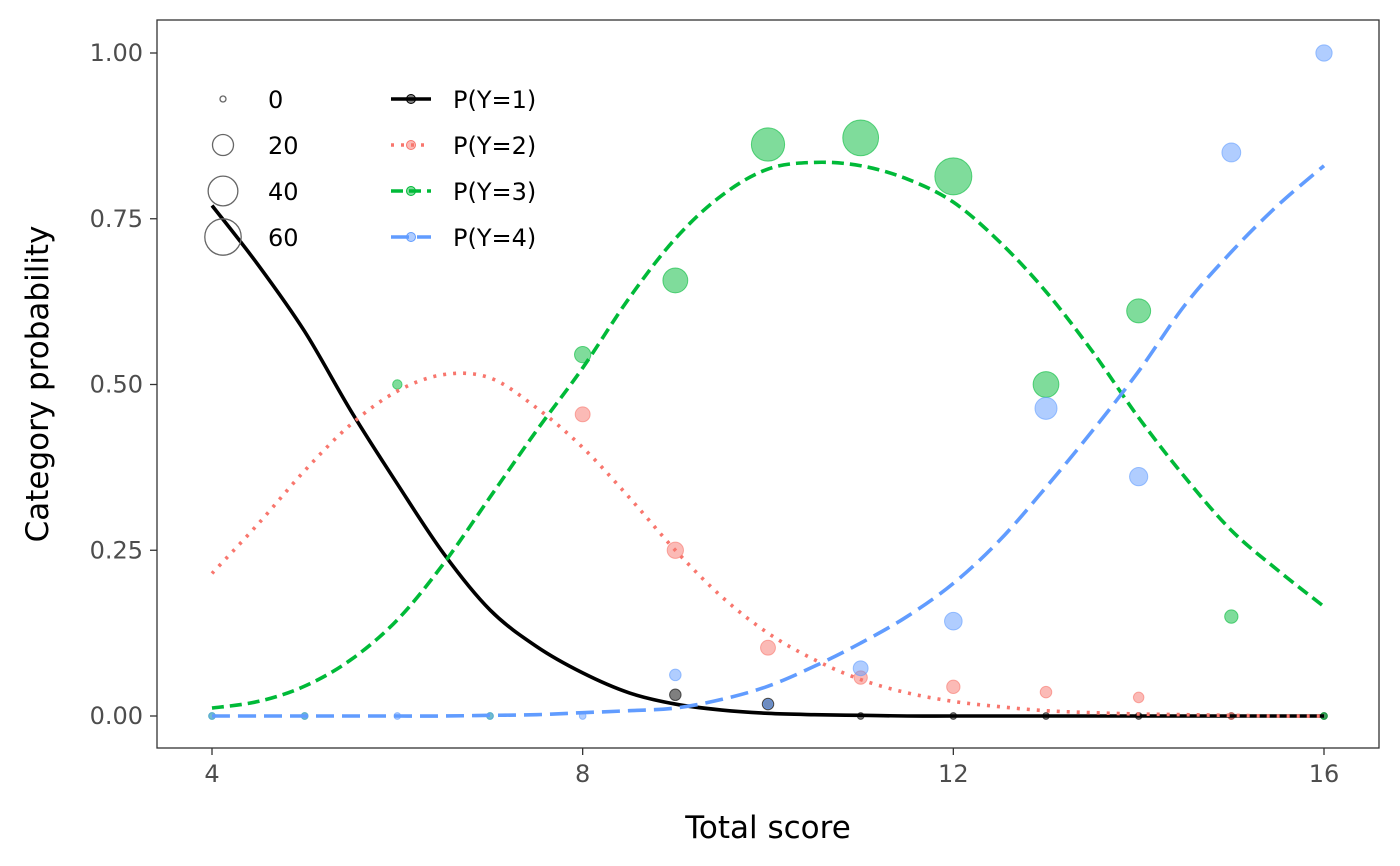 The height and width of the screenshot is (866, 1400). What do you see at coordinates (953, 774) in the screenshot?
I see `x-tick-label-2: 12` at bounding box center [953, 774].